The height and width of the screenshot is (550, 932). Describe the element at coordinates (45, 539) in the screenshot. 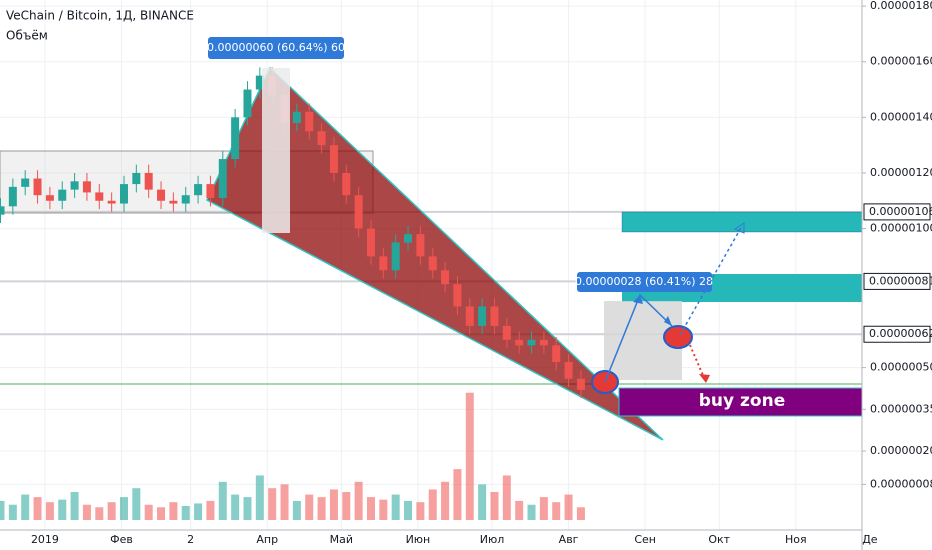

I see `x-tick-label: 2019` at that location.